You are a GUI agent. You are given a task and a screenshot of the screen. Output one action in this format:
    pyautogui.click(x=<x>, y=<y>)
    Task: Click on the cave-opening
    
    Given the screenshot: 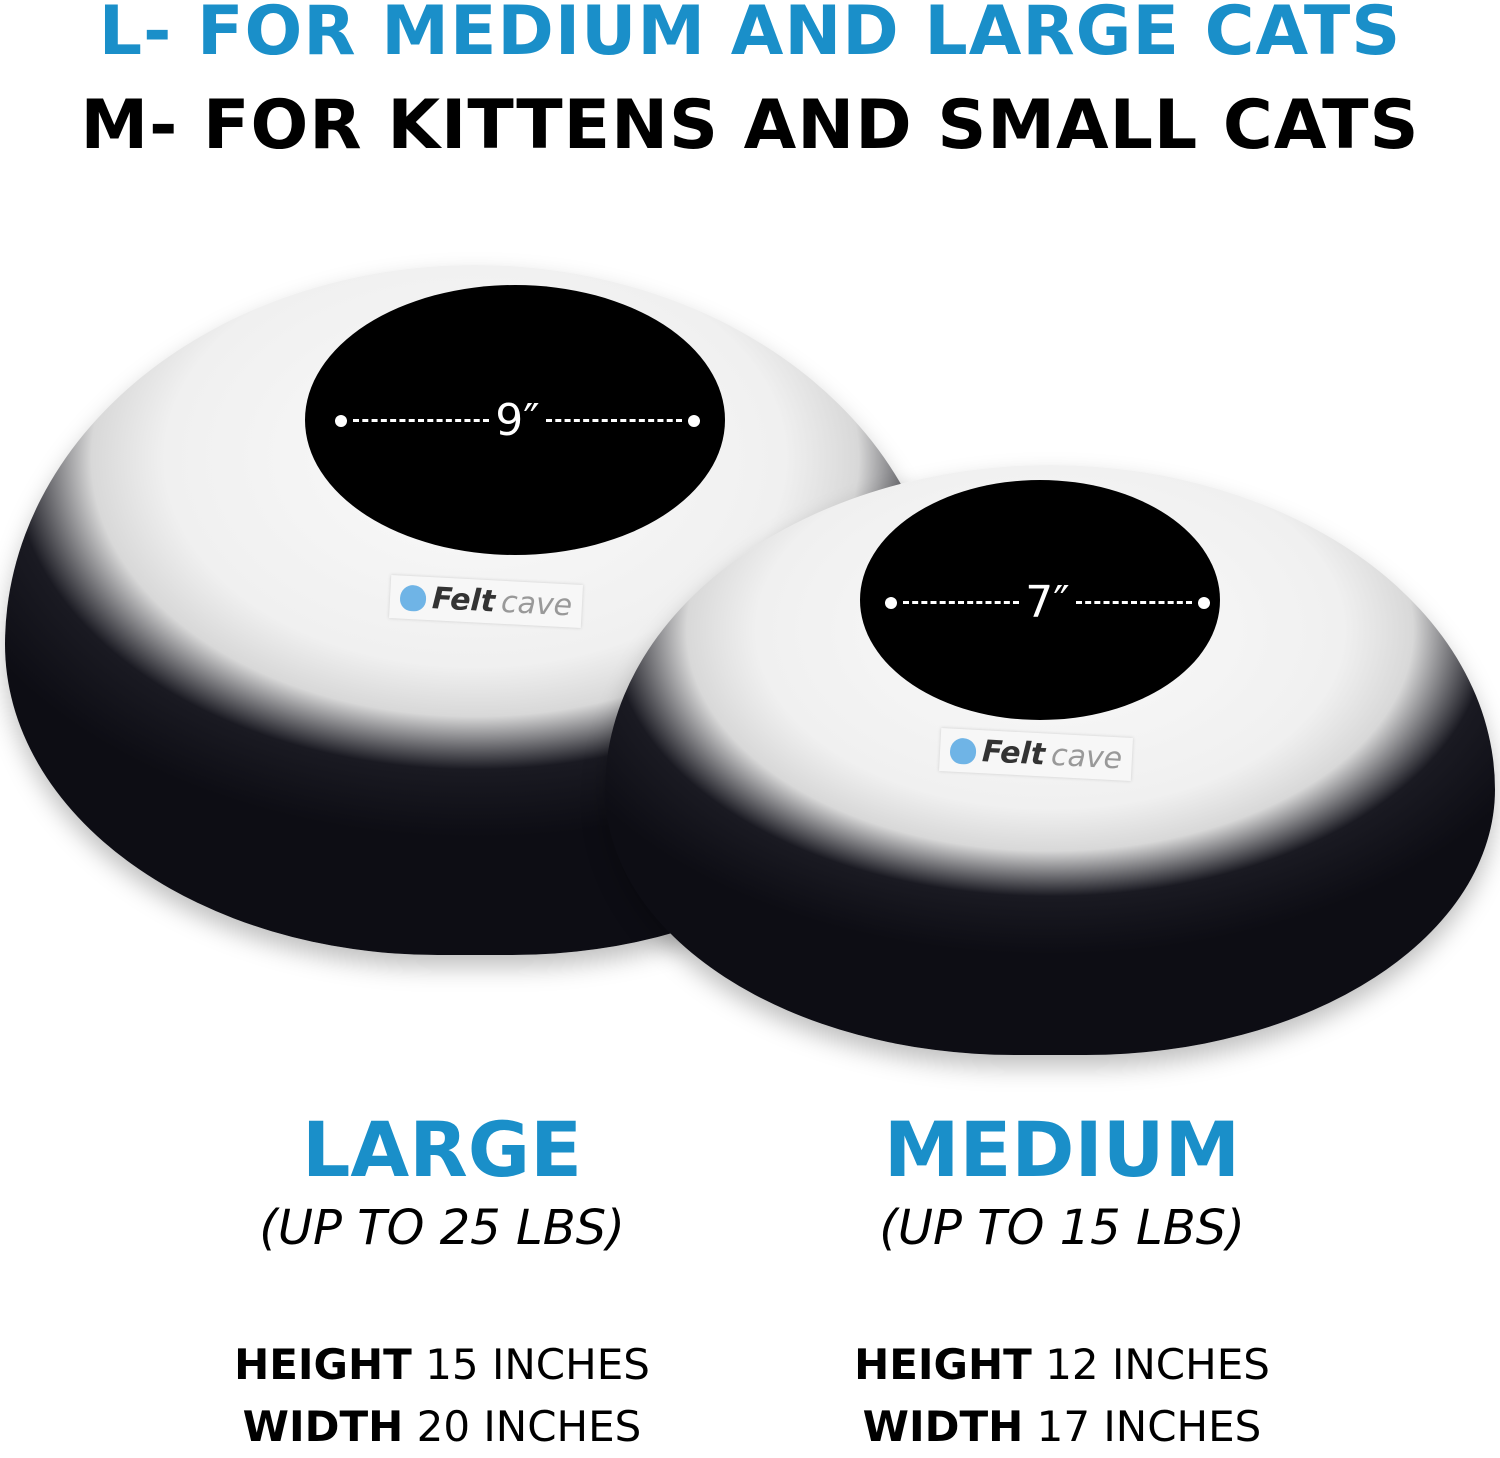 What is the action you would take?
    pyautogui.click(x=1040, y=600)
    